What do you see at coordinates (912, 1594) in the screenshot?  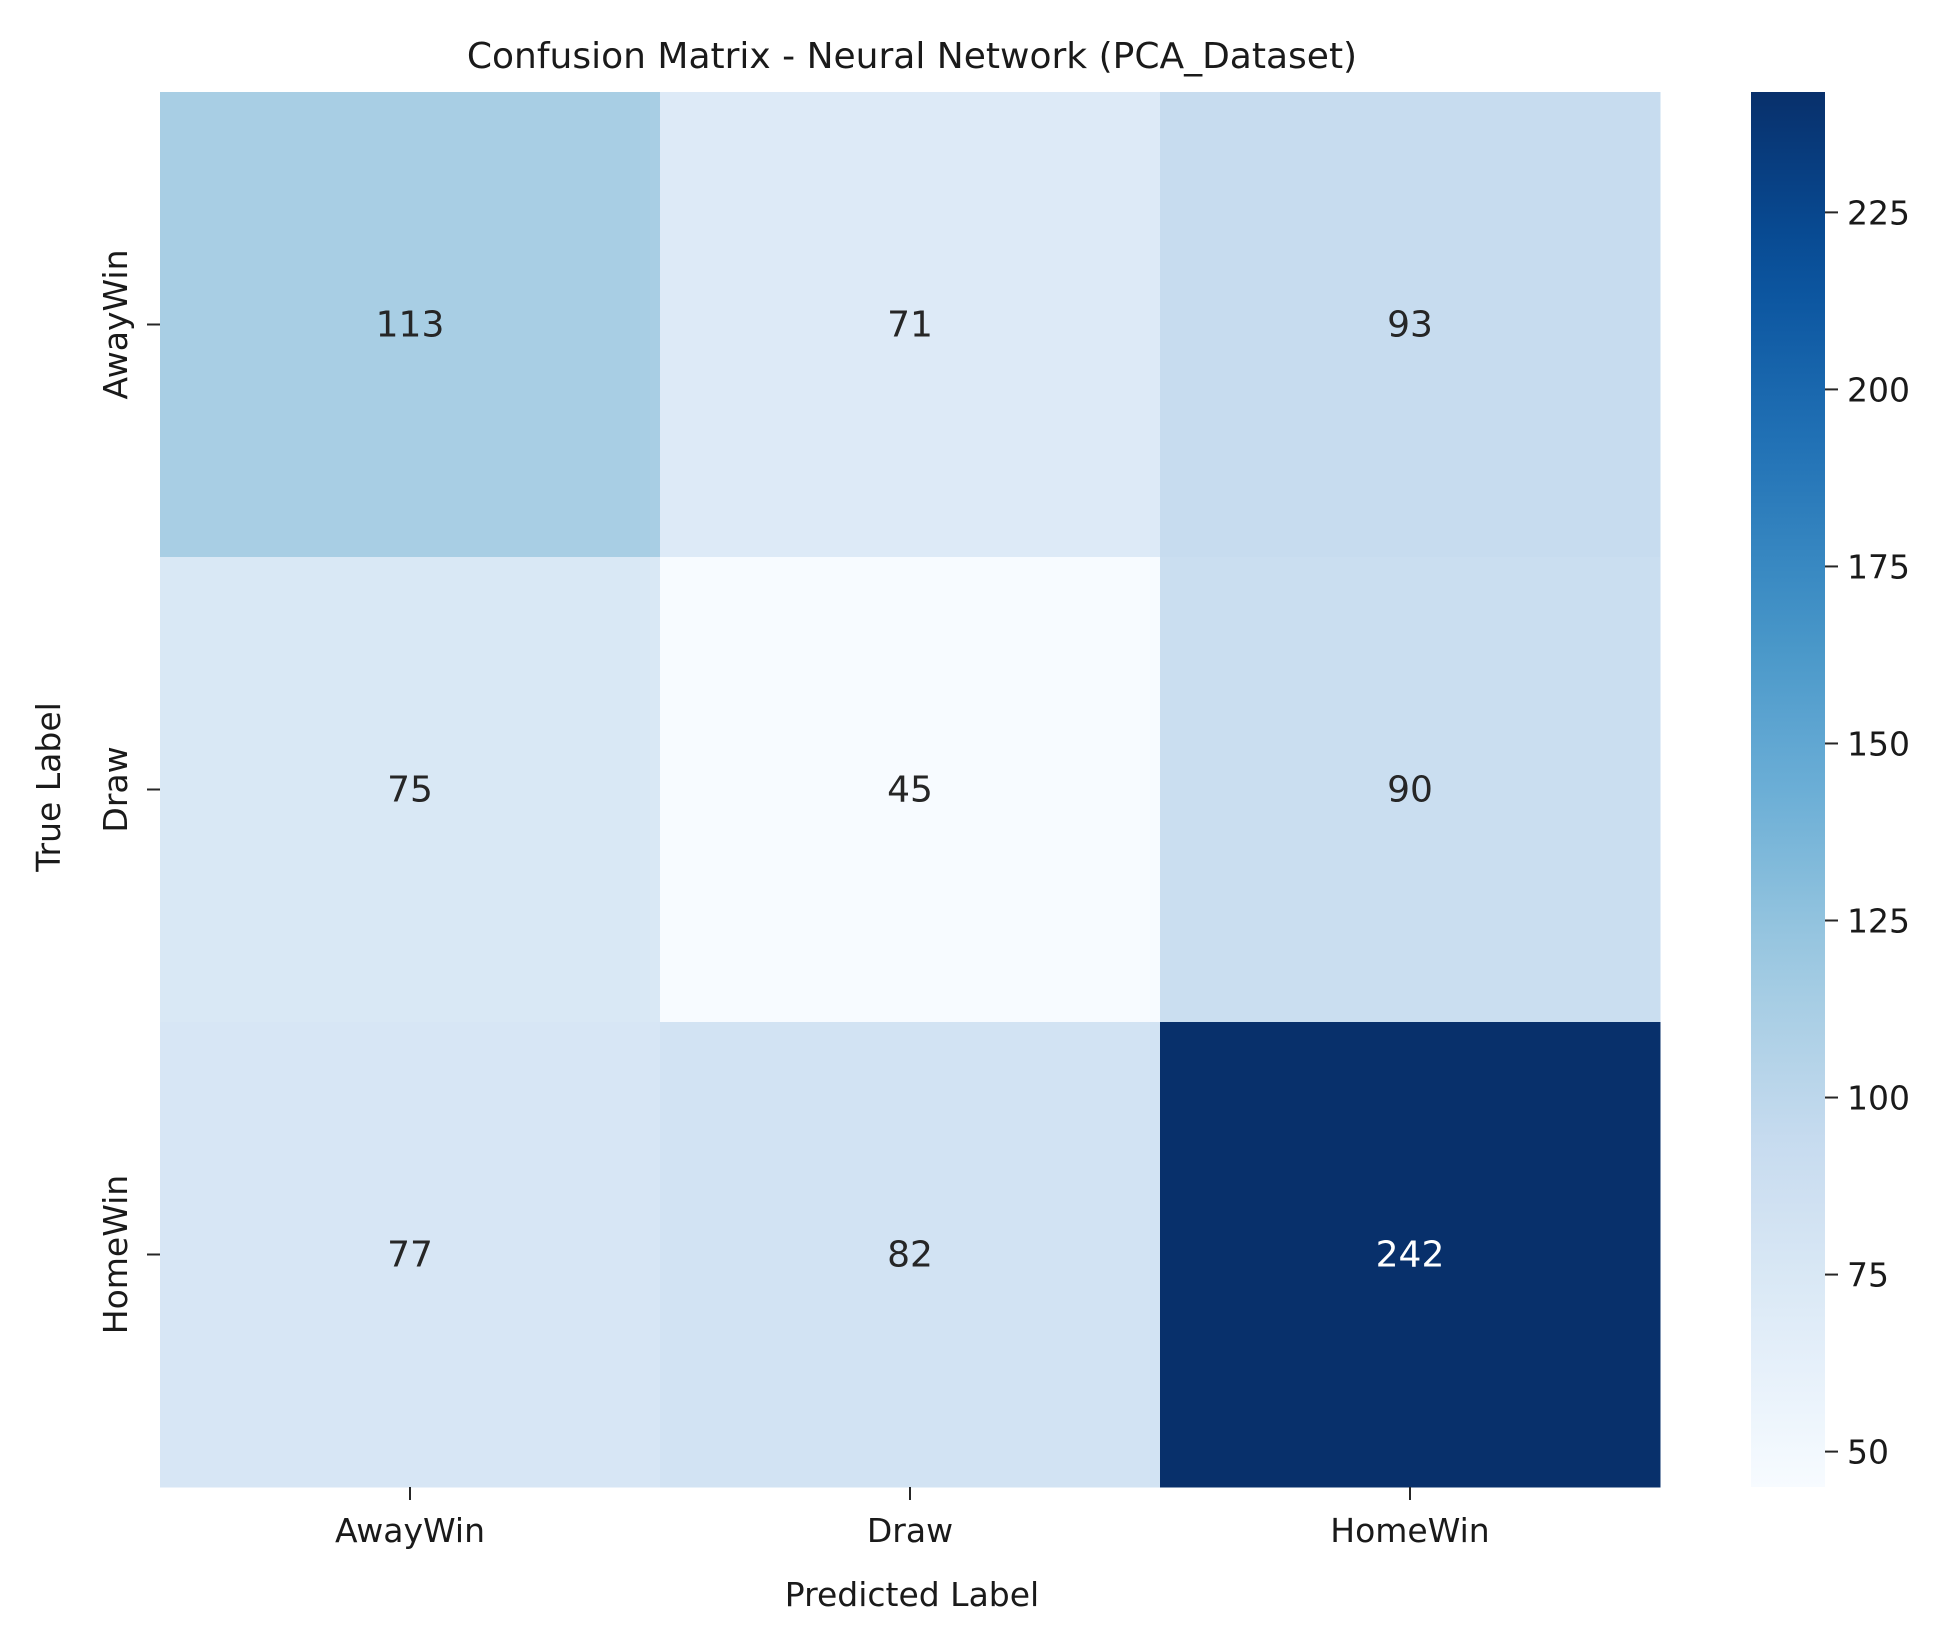 I see `x-axis-label: Predicted Label` at bounding box center [912, 1594].